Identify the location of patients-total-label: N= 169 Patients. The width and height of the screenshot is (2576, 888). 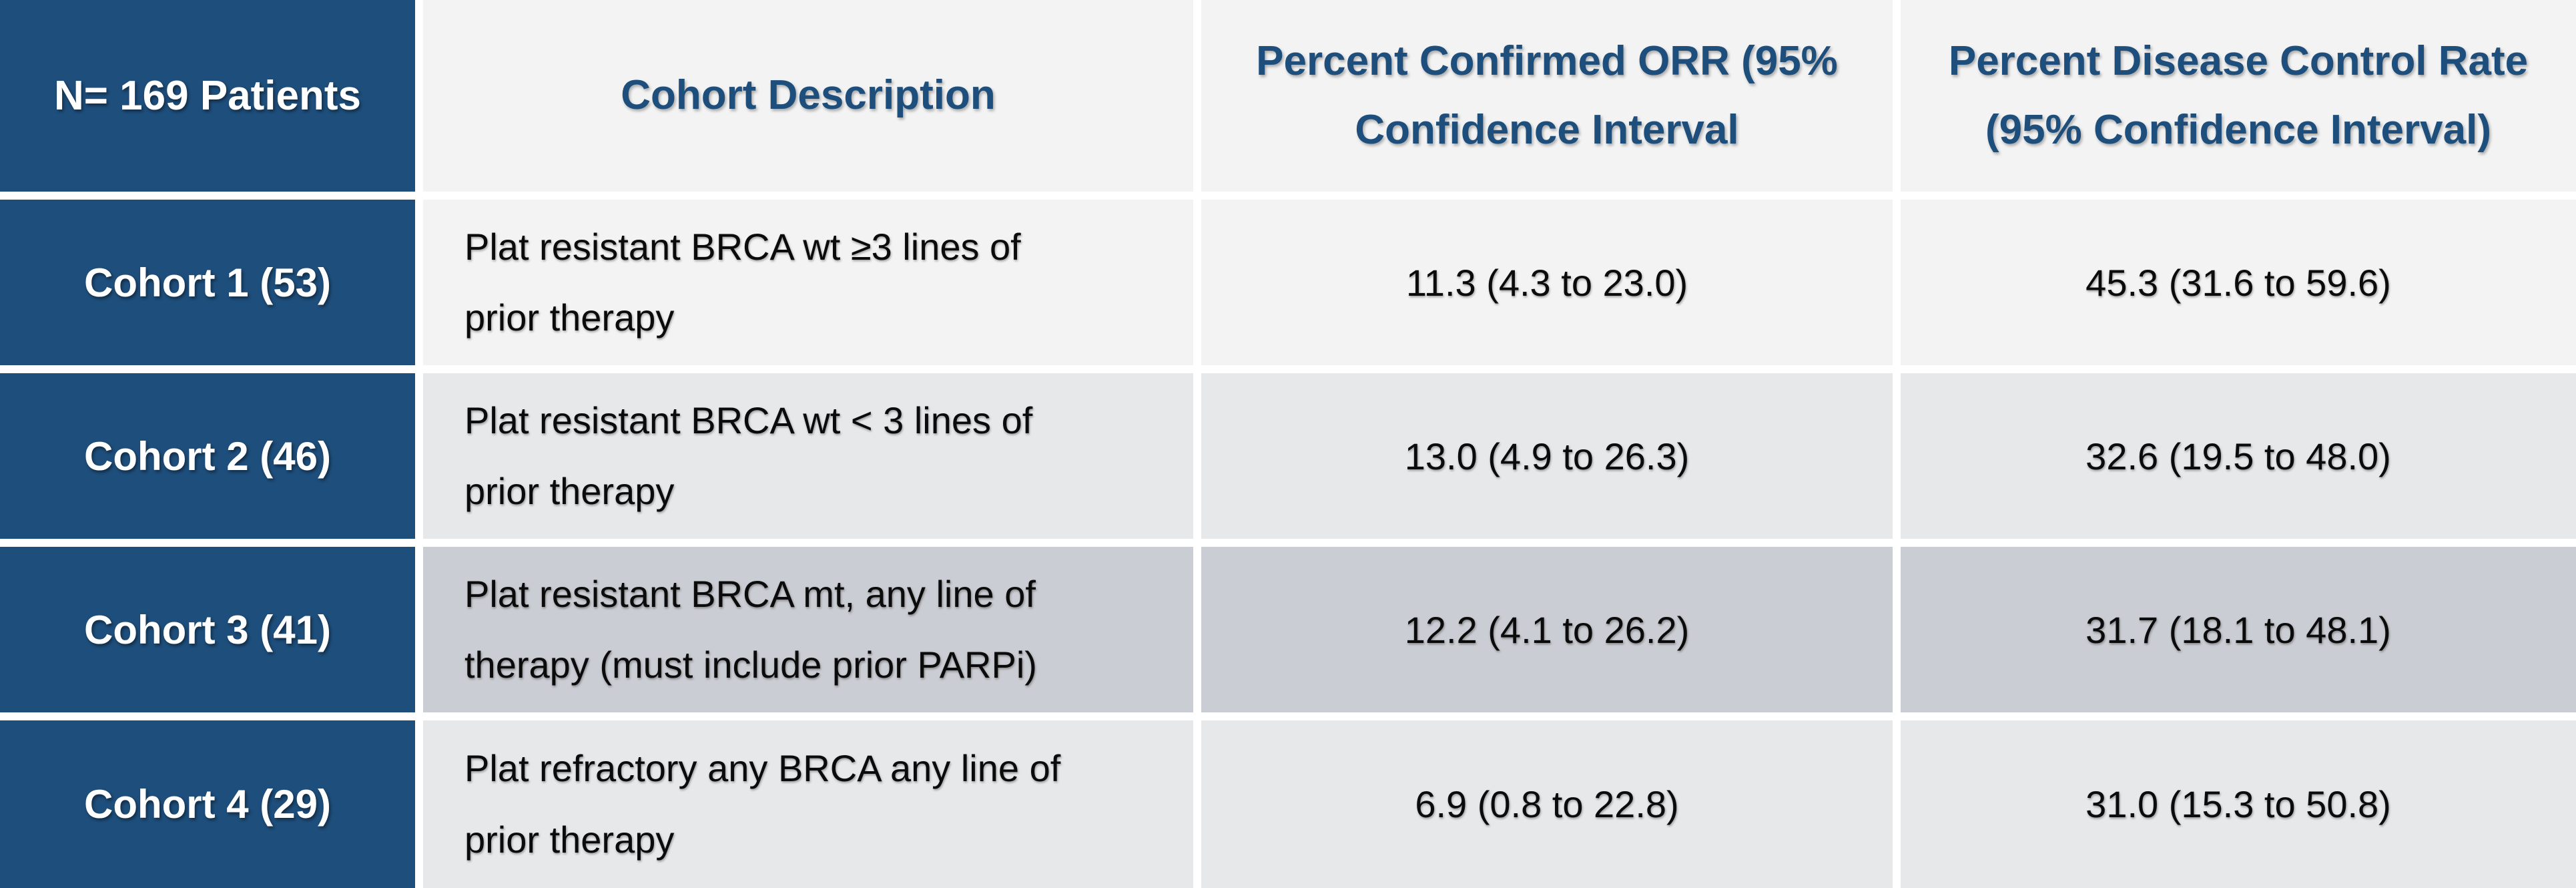
(207, 96).